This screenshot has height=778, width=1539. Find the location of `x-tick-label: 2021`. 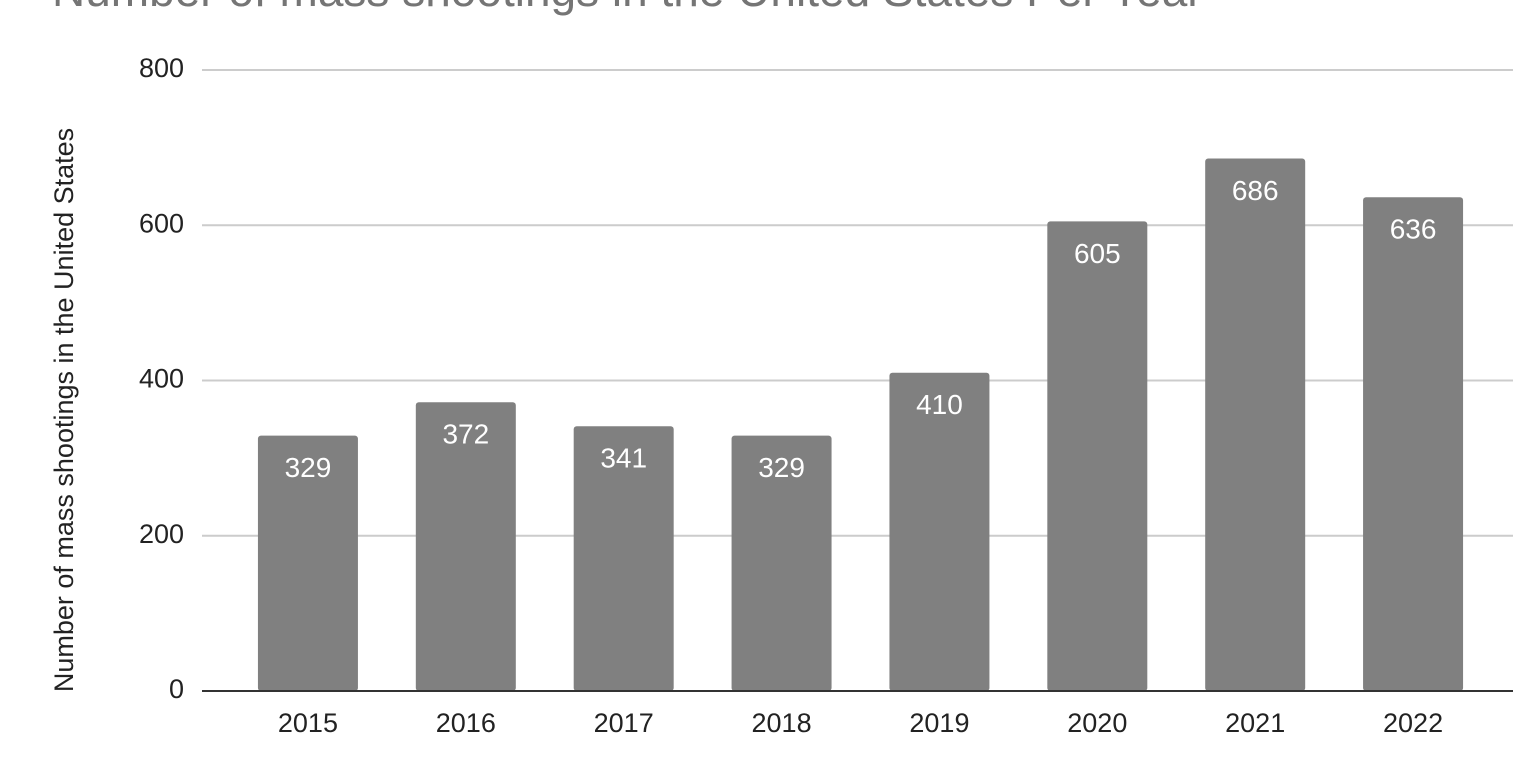

x-tick-label: 2021 is located at coordinates (1255, 723).